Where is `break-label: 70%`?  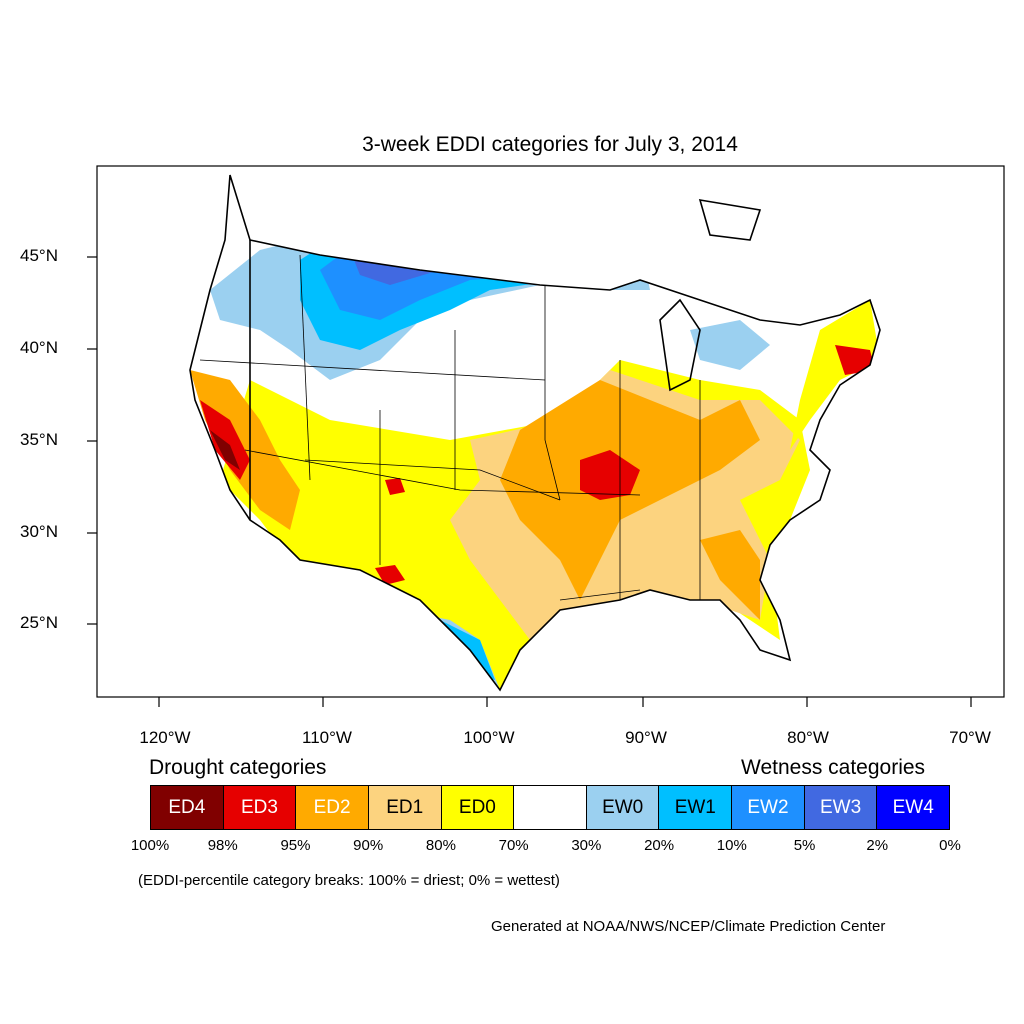
break-label: 70% is located at coordinates (513, 845).